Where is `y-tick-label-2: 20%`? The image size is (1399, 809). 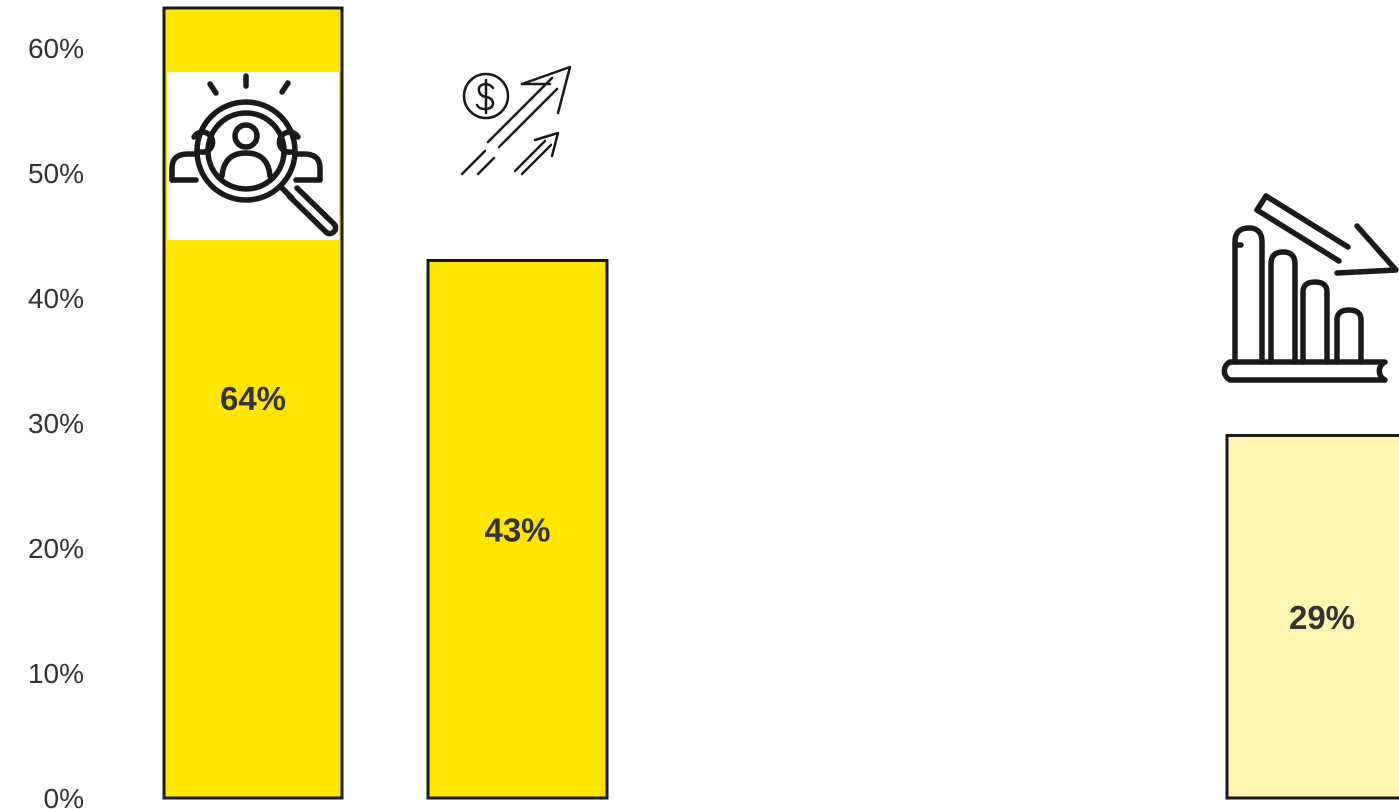 y-tick-label-2: 20% is located at coordinates (56, 548).